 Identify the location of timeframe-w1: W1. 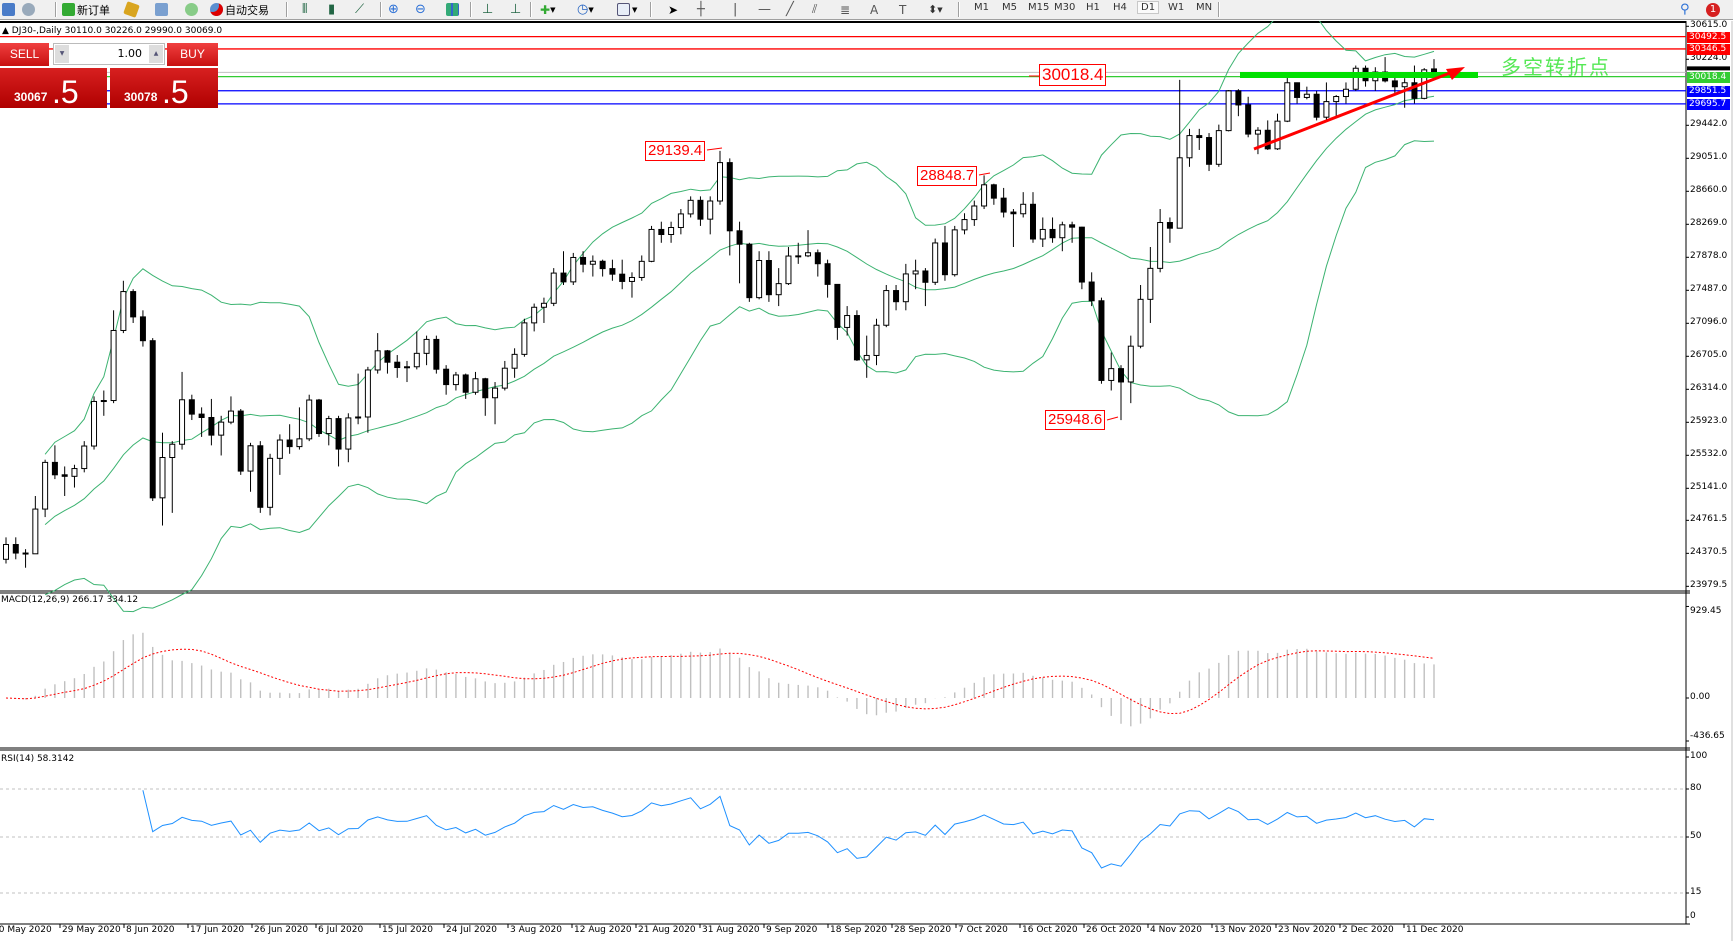
(1176, 7).